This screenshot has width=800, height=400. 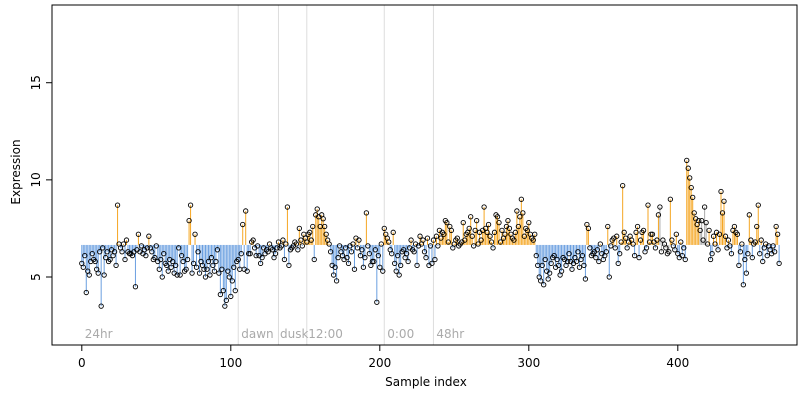 What do you see at coordinates (426, 382) in the screenshot?
I see `x-axis-label: Sample index` at bounding box center [426, 382].